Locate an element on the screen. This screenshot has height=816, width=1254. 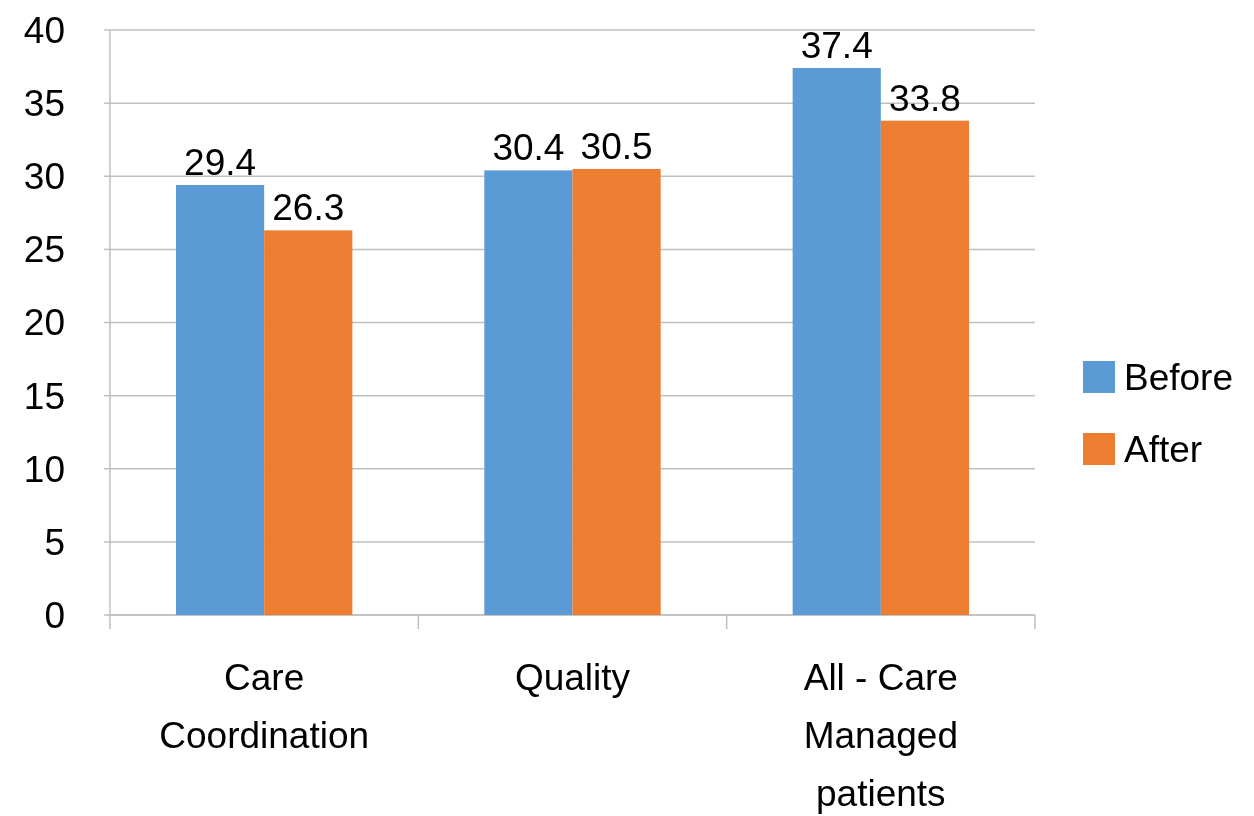
y-tick-label: 5 is located at coordinates (54, 542).